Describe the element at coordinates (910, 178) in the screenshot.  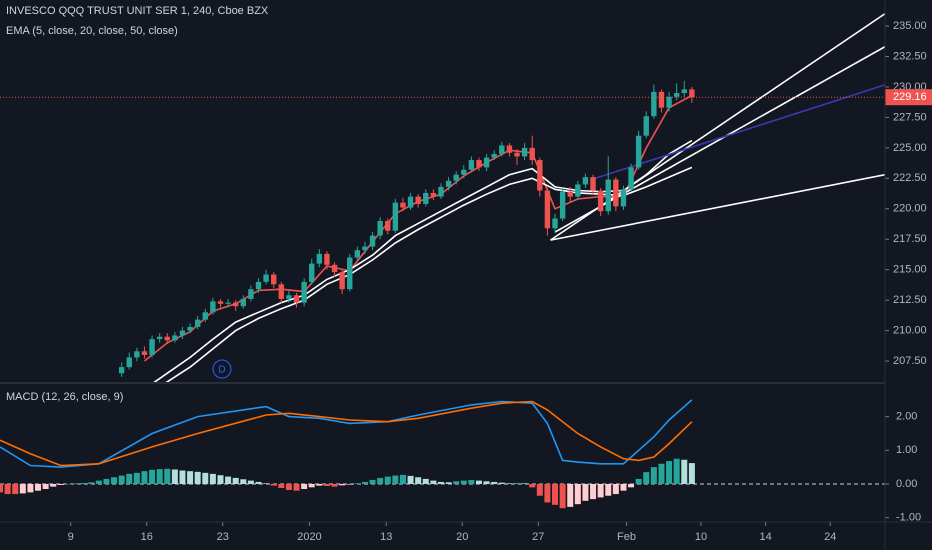
I see `y-tick-label: 222.50` at that location.